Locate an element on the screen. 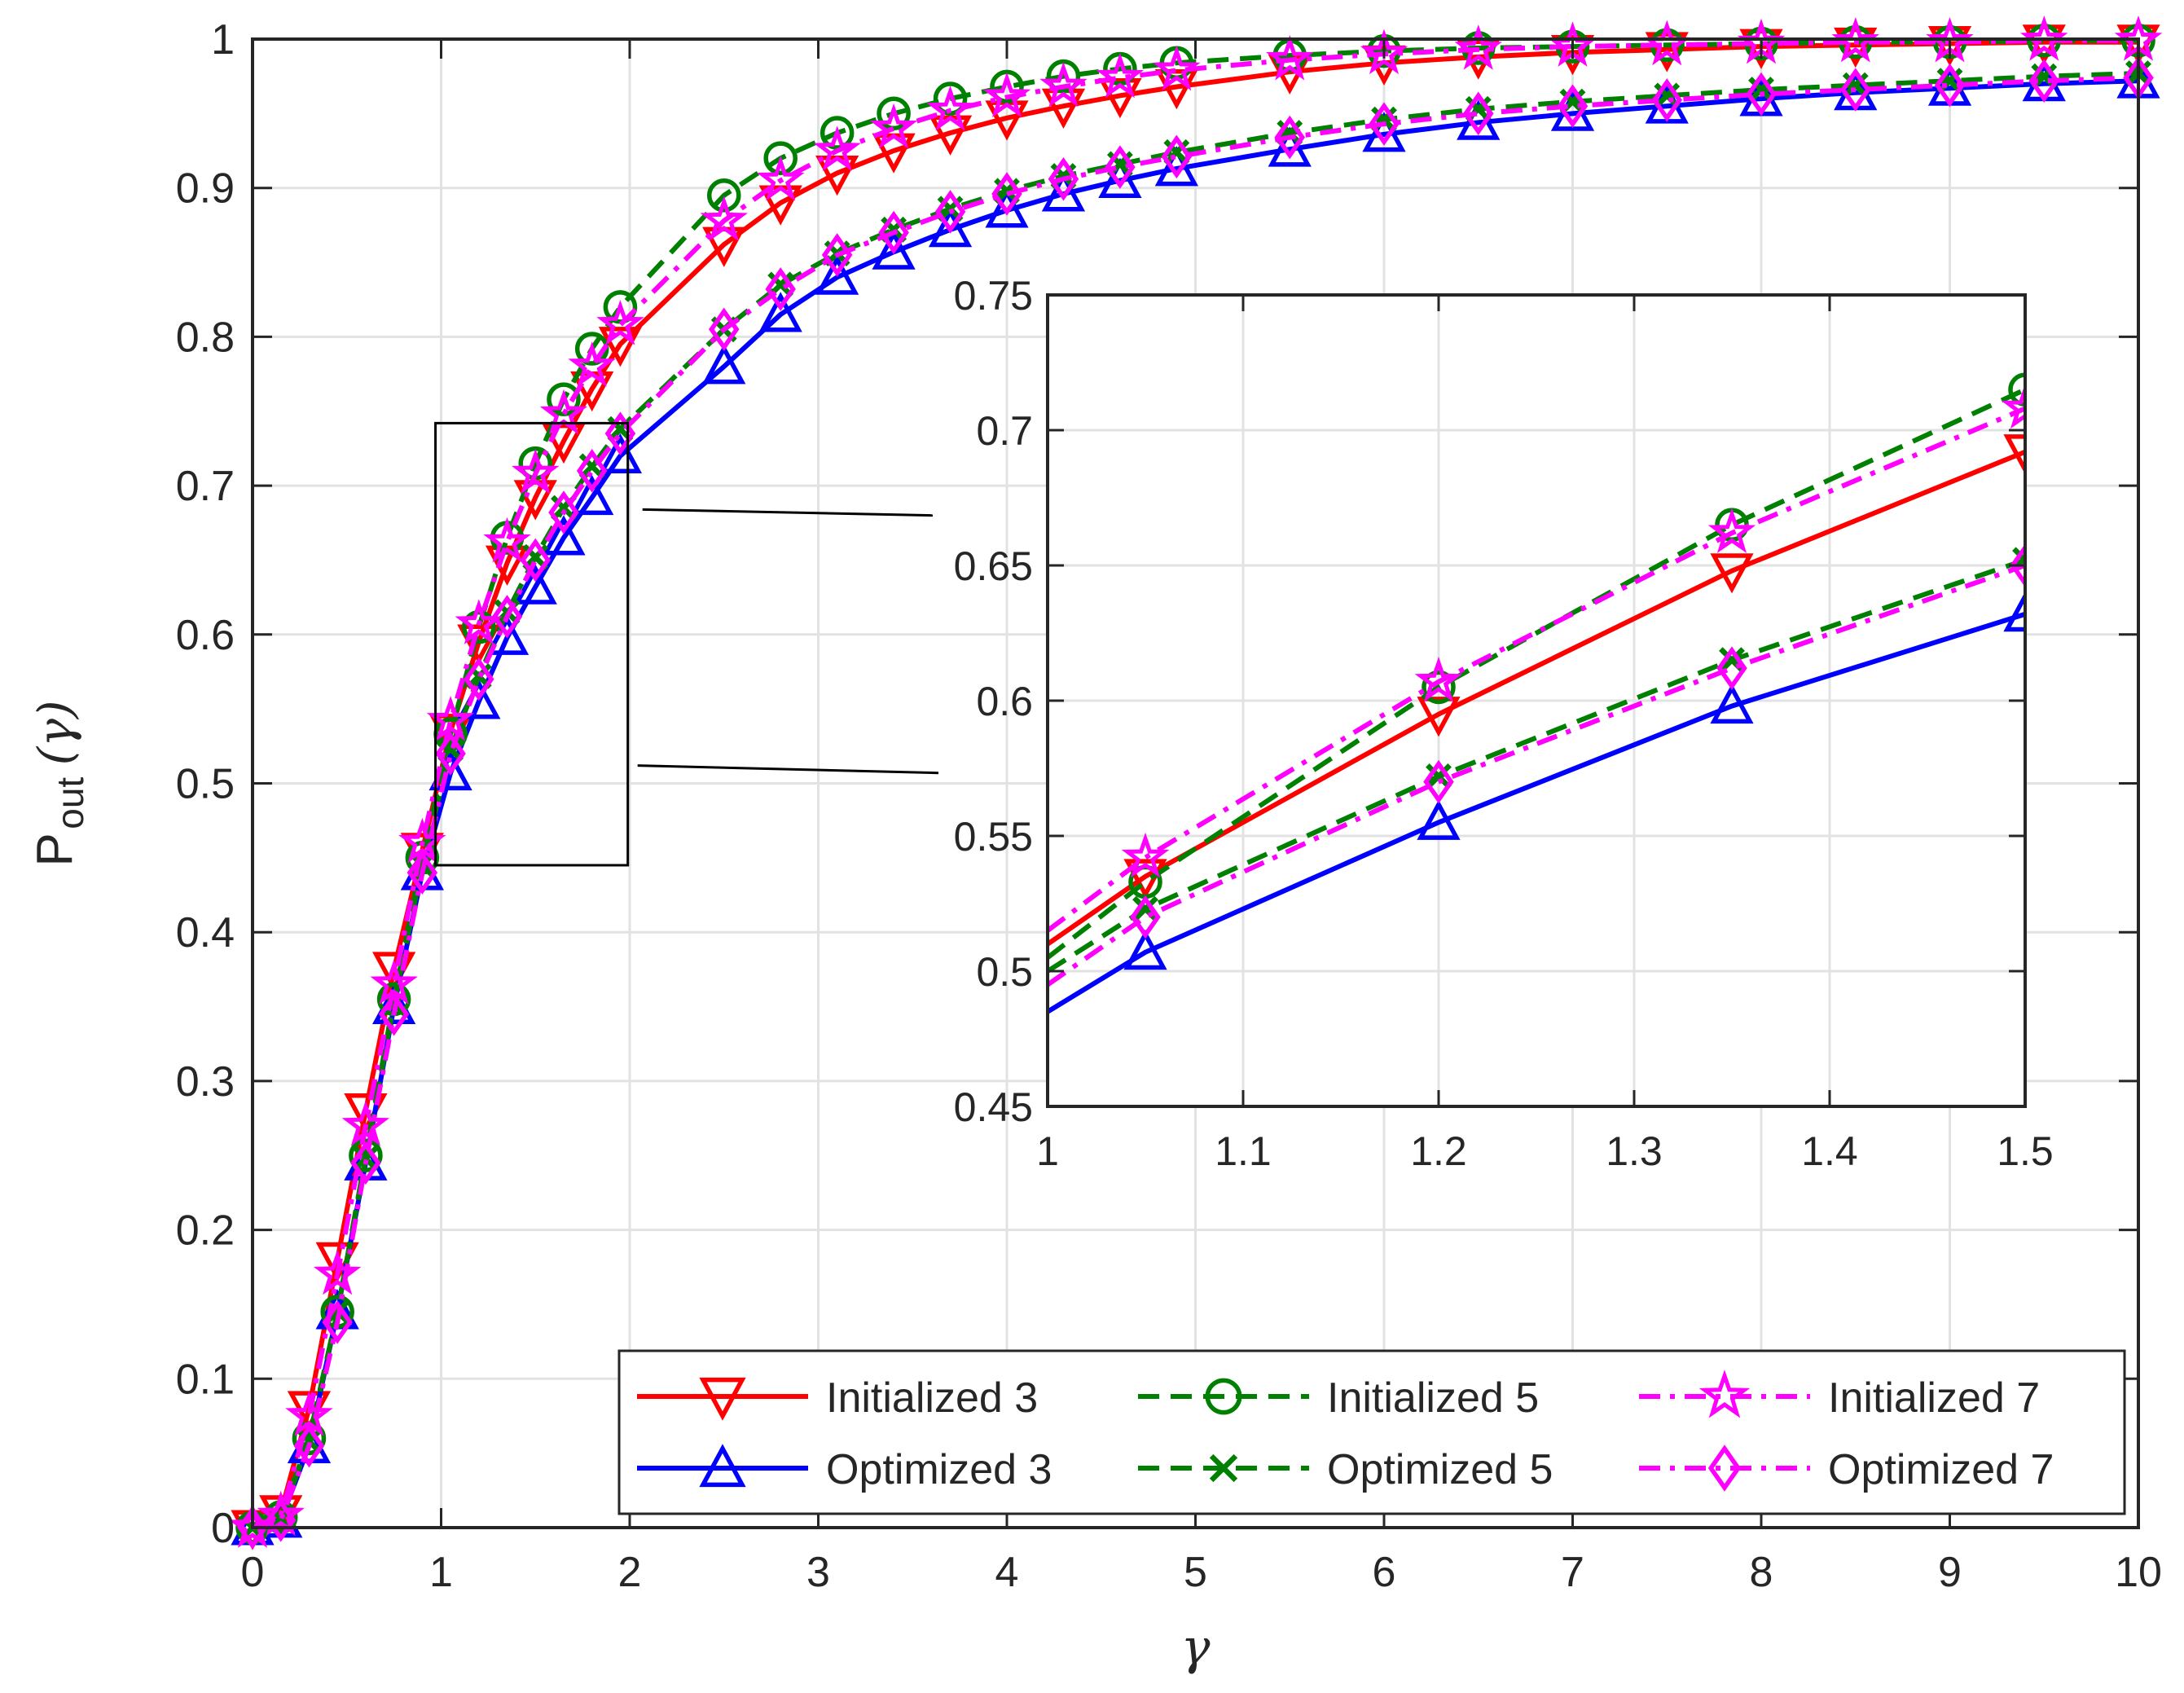  inset-y-tick-label: 0.75 is located at coordinates (994, 296).